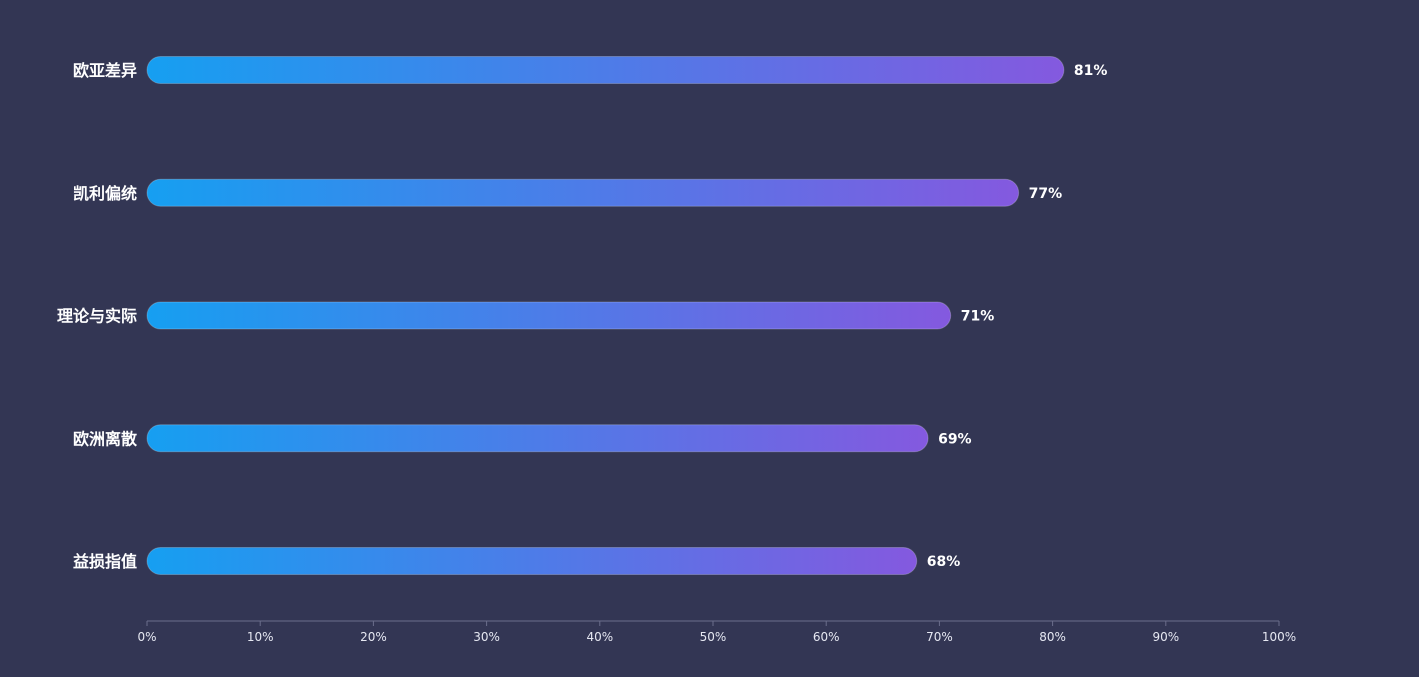 The image size is (1419, 677). I want to click on x-tick-label: 80%, so click(1052, 637).